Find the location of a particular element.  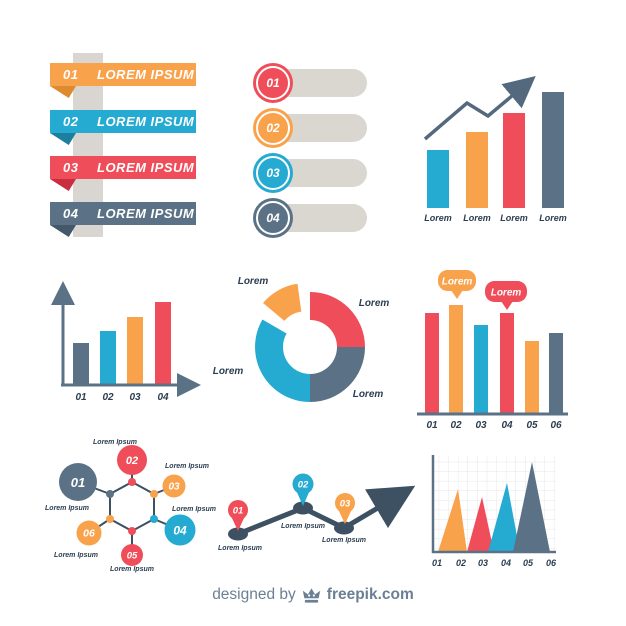

footer-credit: designed by freepik.com is located at coordinates (313, 595).